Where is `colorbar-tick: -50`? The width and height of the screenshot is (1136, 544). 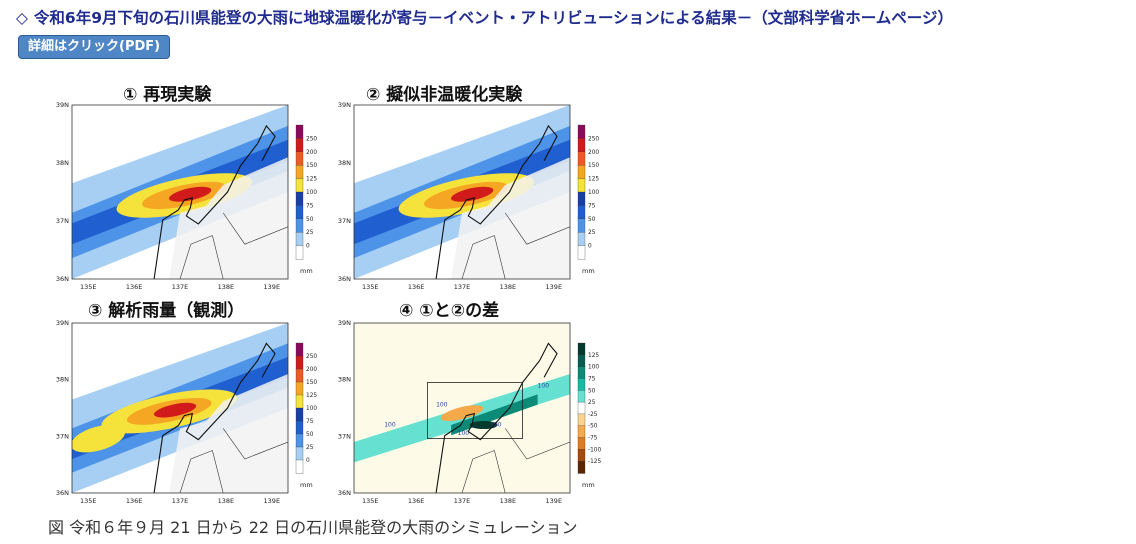
colorbar-tick: -50 is located at coordinates (593, 427).